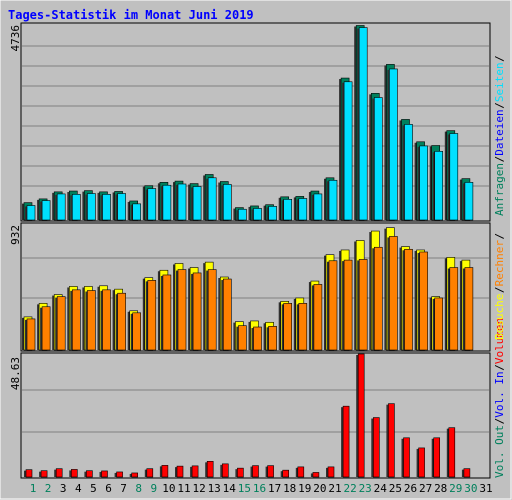 The image size is (512, 500). Describe the element at coordinates (33, 488) in the screenshot. I see `x-label-day-1: 1` at that location.